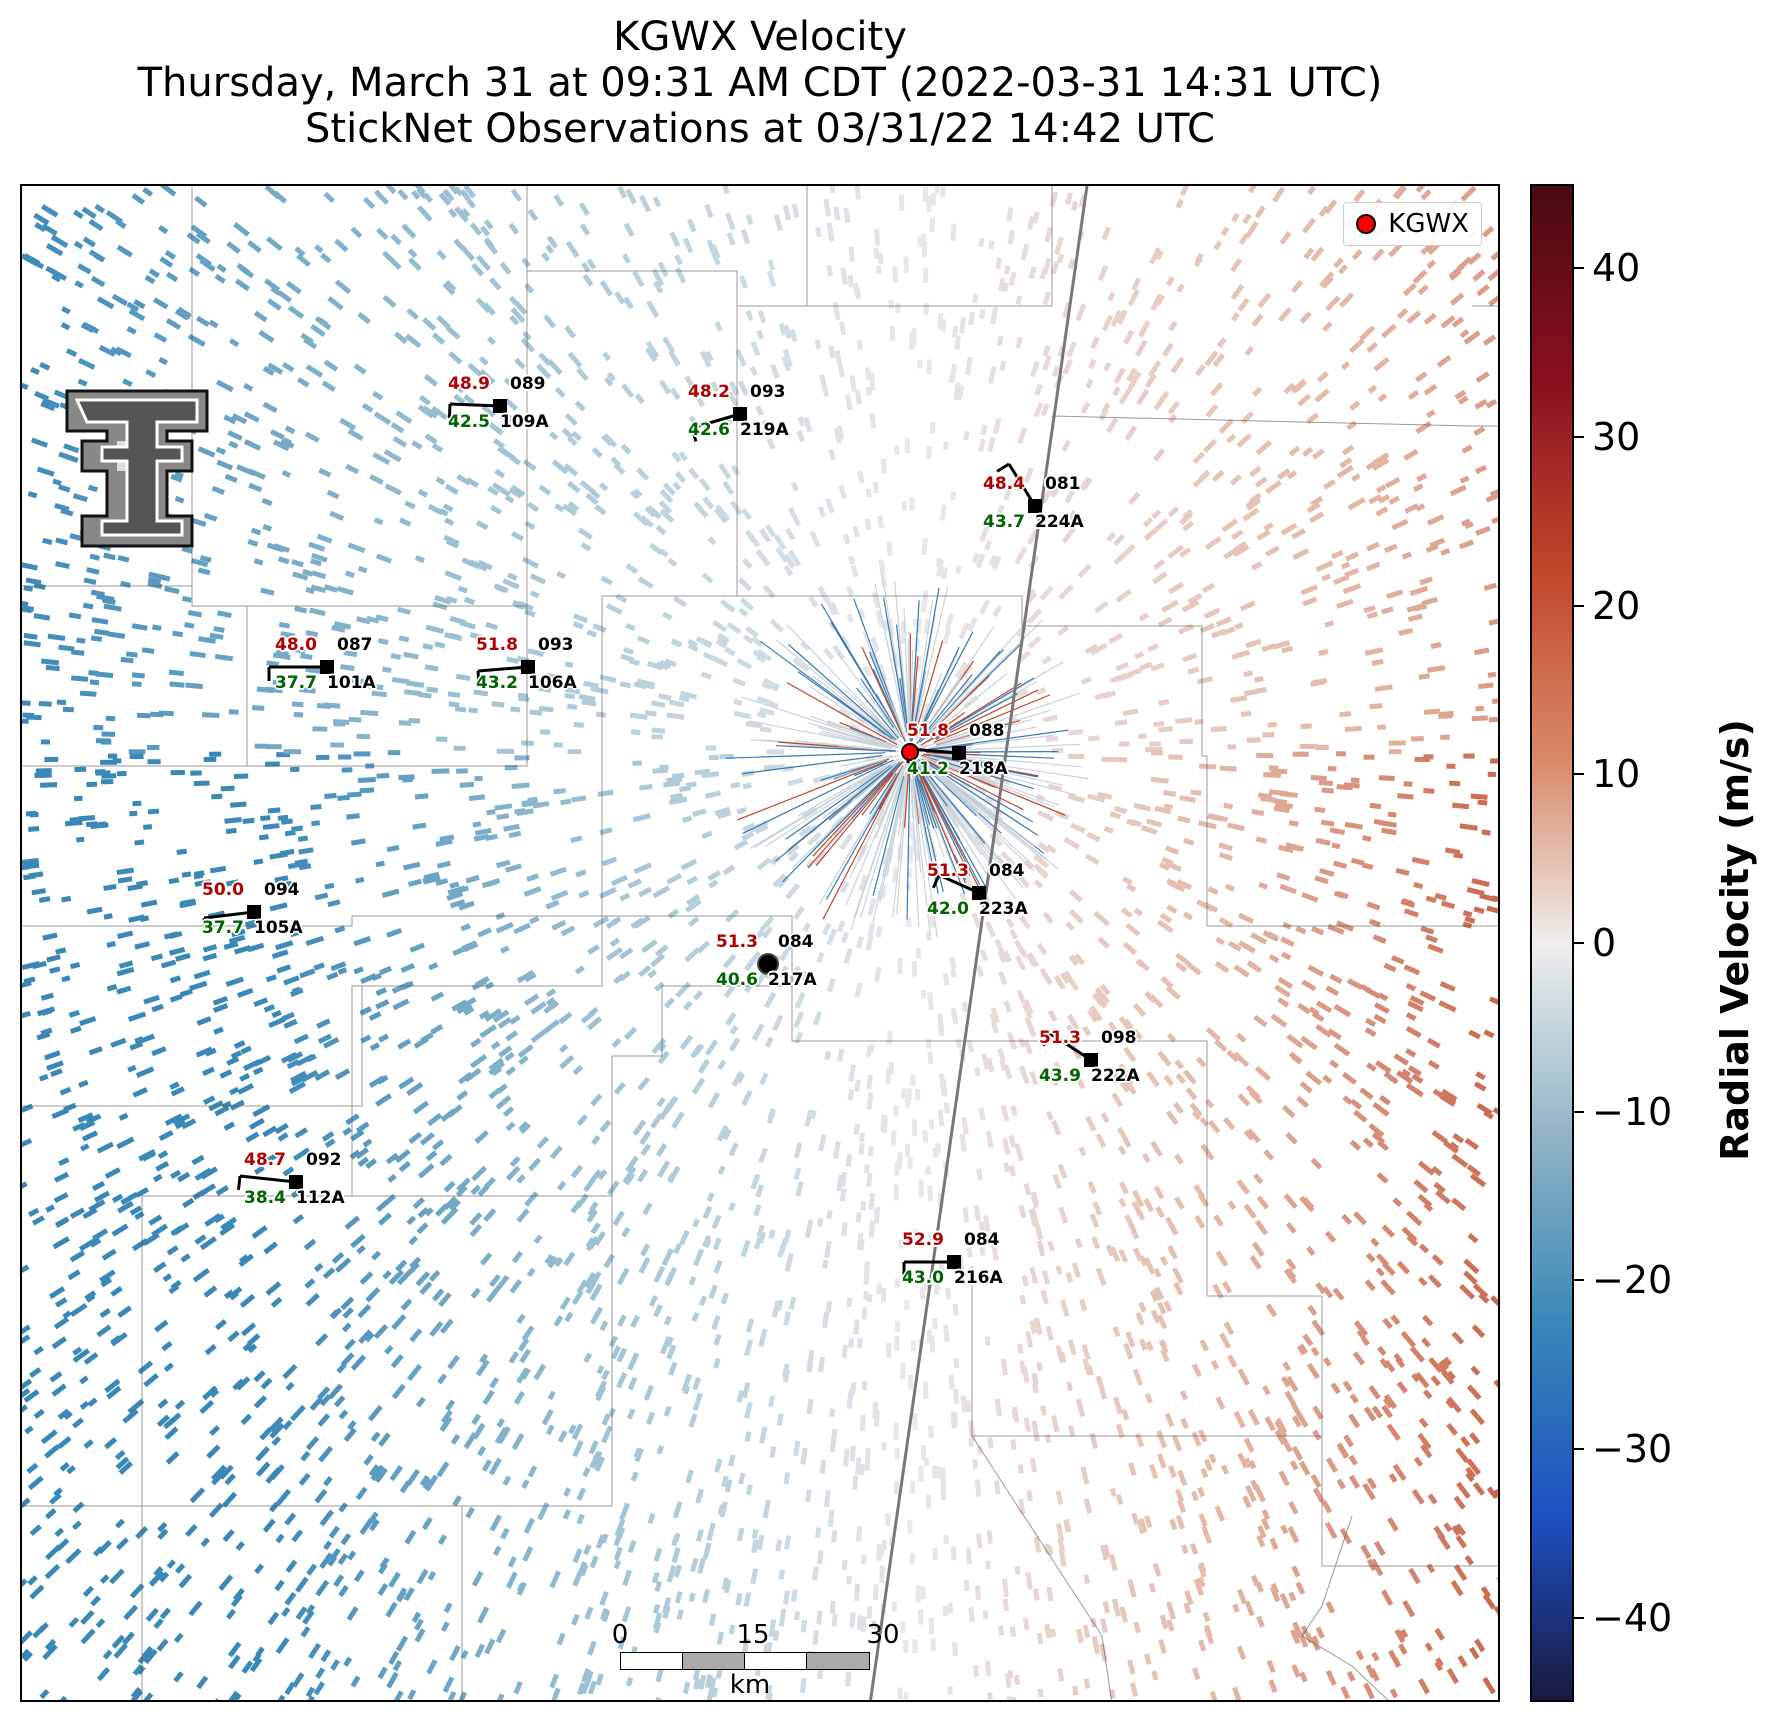  What do you see at coordinates (750, 1685) in the screenshot?
I see `scale-unit: km` at bounding box center [750, 1685].